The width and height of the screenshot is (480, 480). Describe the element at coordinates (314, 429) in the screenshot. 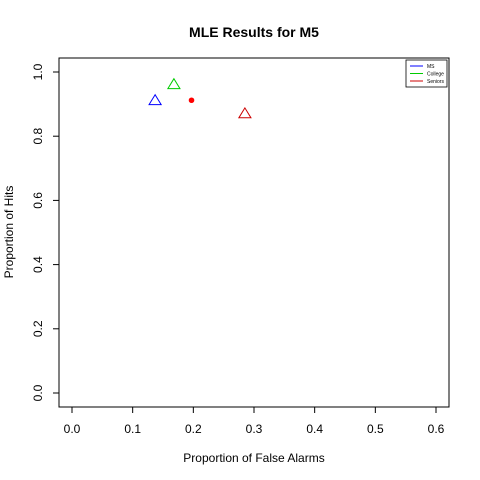

I see `x-tick-label: 0.4` at that location.